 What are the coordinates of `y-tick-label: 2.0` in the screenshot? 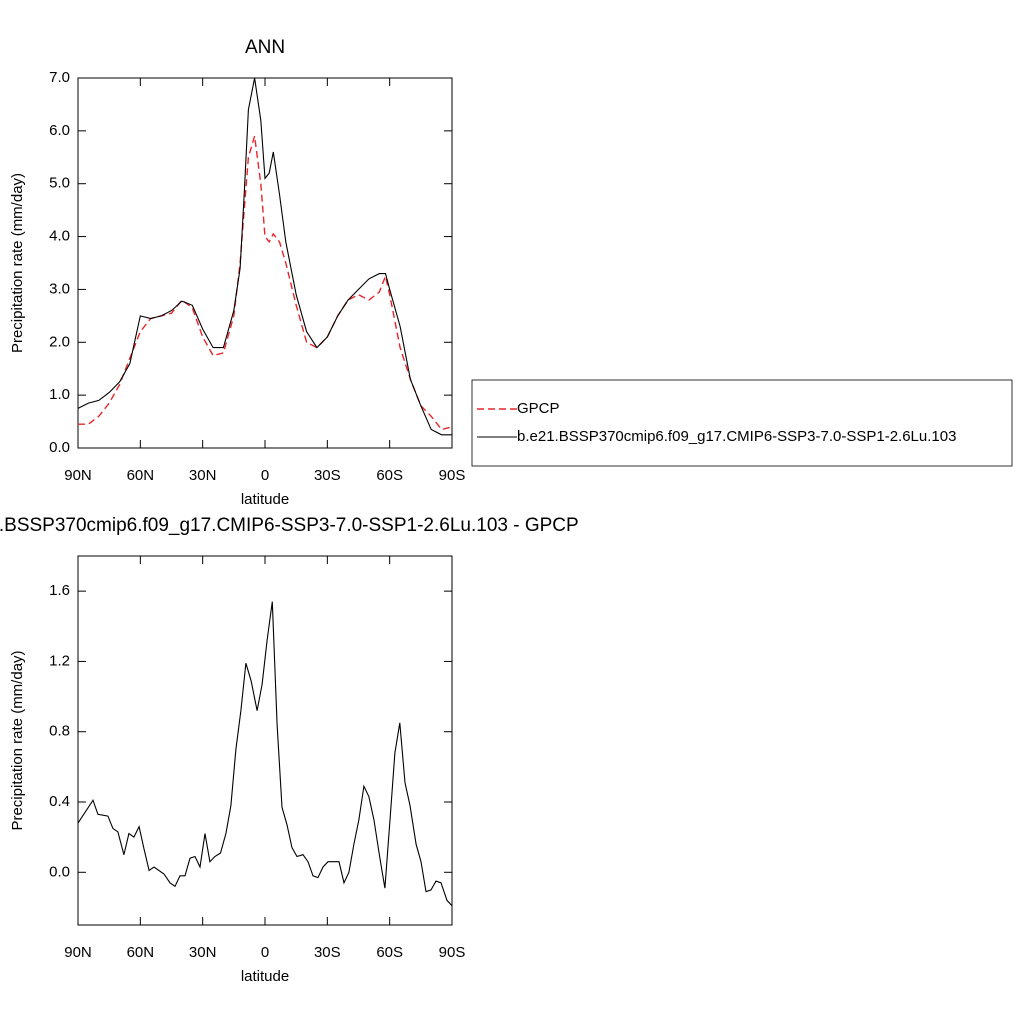 It's located at (59, 341).